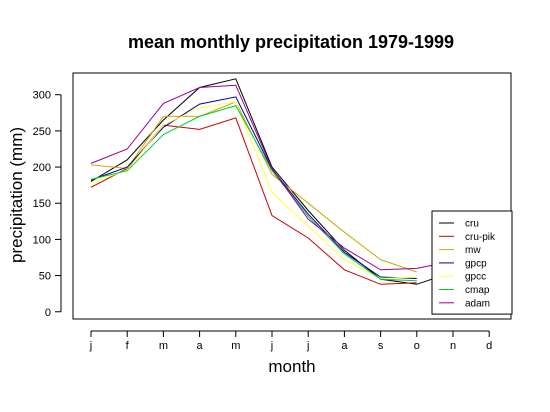 The height and width of the screenshot is (412, 550). Describe the element at coordinates (42, 240) in the screenshot. I see `y-tick-label: 100` at that location.